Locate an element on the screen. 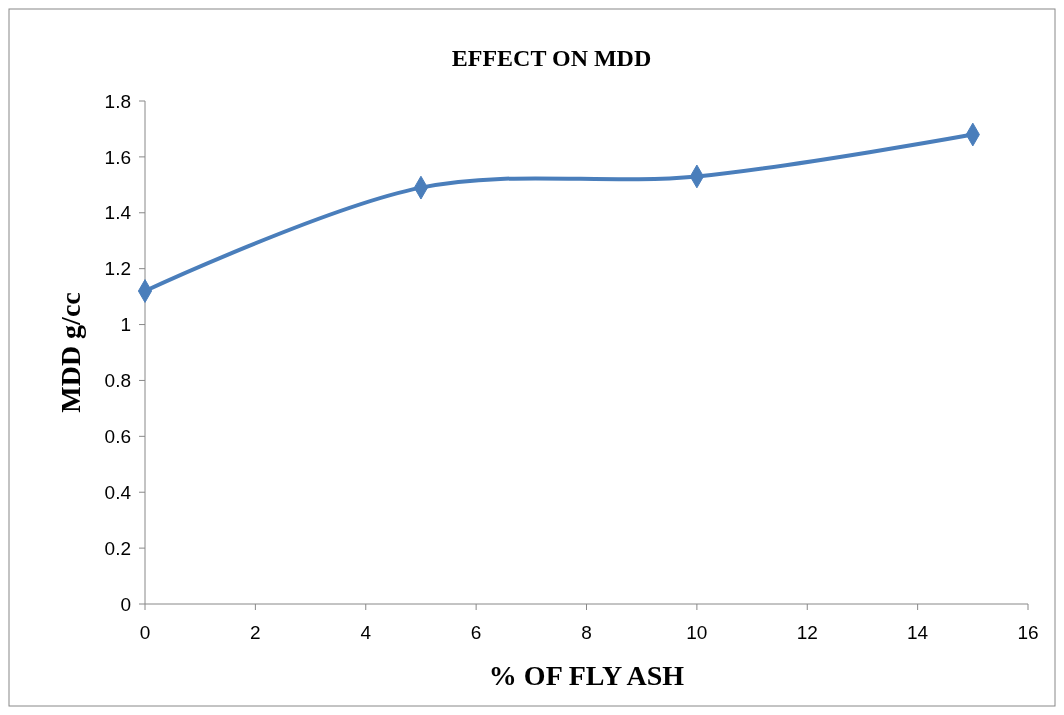  x-tick-label: 6 is located at coordinates (476, 632).